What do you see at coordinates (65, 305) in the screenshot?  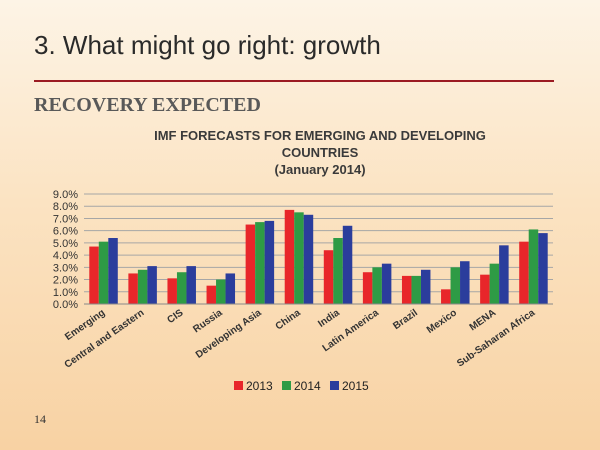 I see `y-tick-label: 0.0%` at bounding box center [65, 305].